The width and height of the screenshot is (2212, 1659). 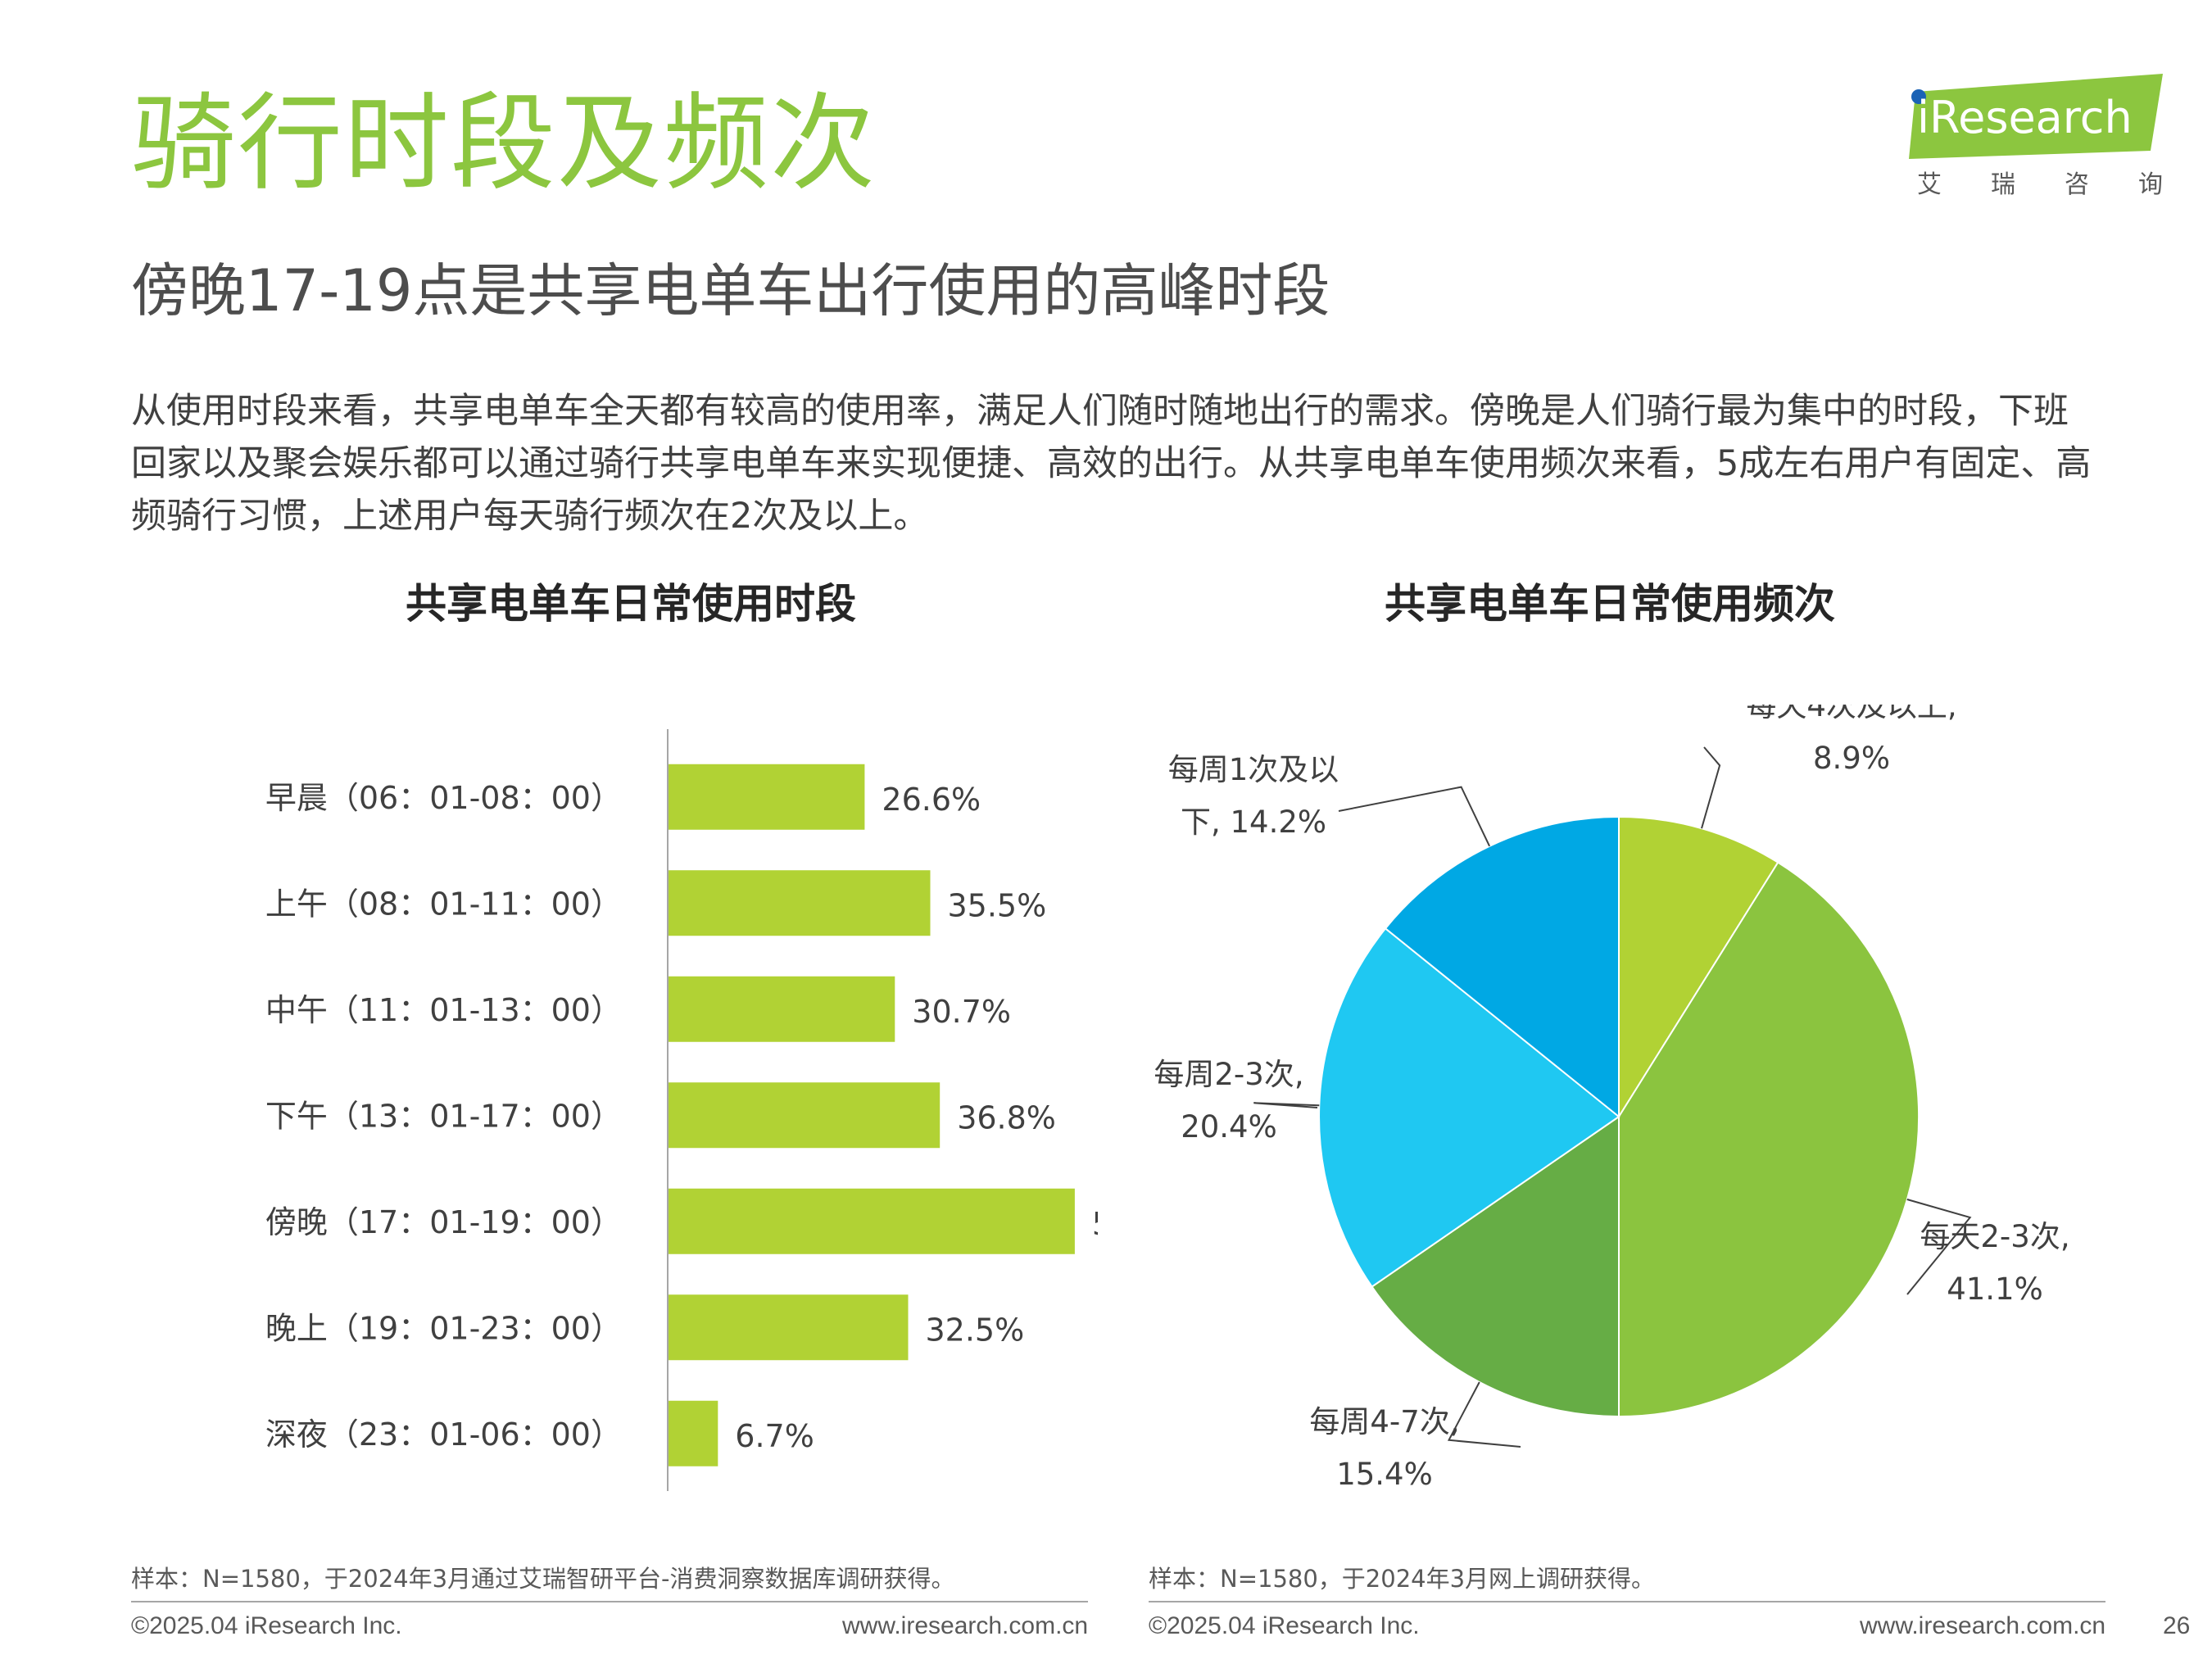 I want to click on bar-category-label: 晚上（19：01-23：00）, so click(x=443, y=1328).